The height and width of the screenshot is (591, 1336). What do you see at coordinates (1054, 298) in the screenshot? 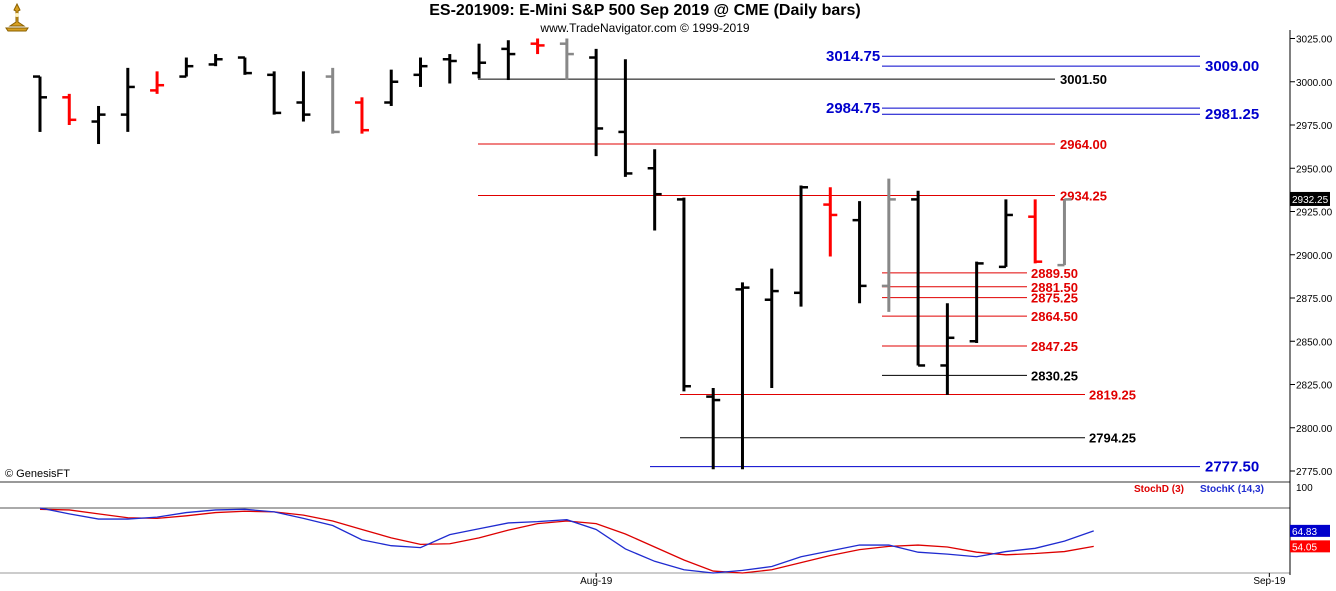
I see `level-label: 2875.25` at bounding box center [1054, 298].